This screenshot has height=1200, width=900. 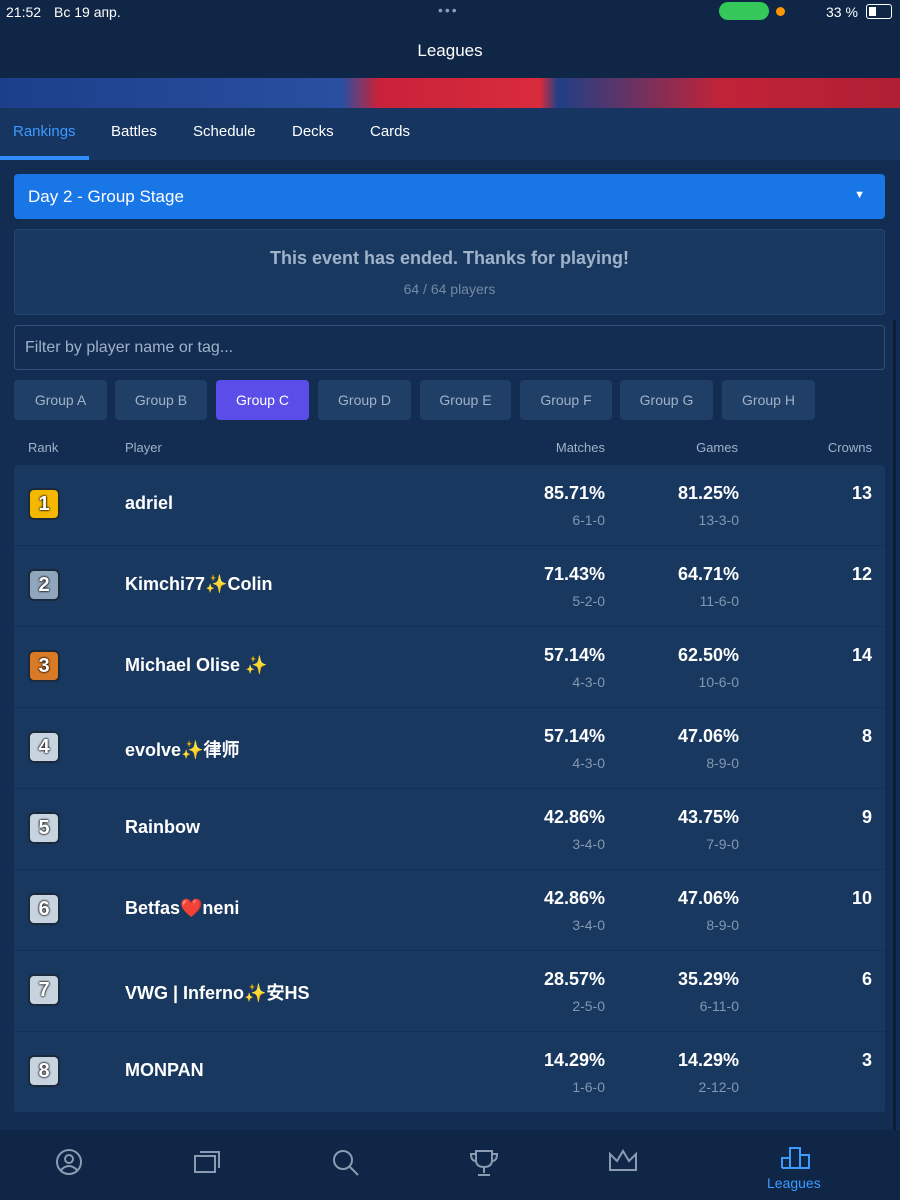 I want to click on call-indicator, so click(x=744, y=11).